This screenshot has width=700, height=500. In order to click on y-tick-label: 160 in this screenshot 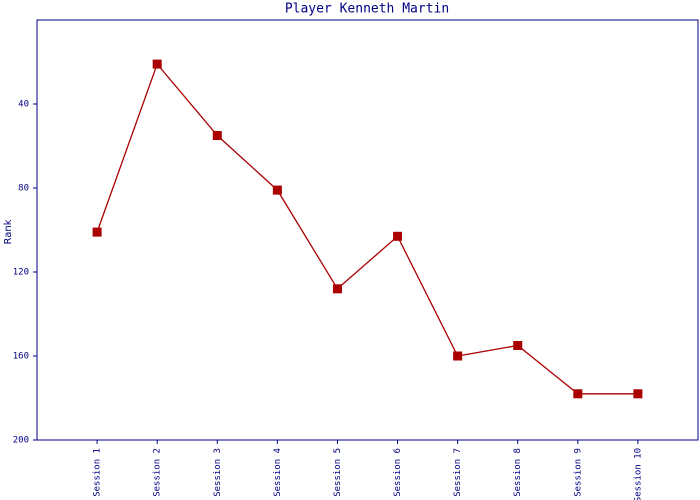, I will do `click(21, 357)`.